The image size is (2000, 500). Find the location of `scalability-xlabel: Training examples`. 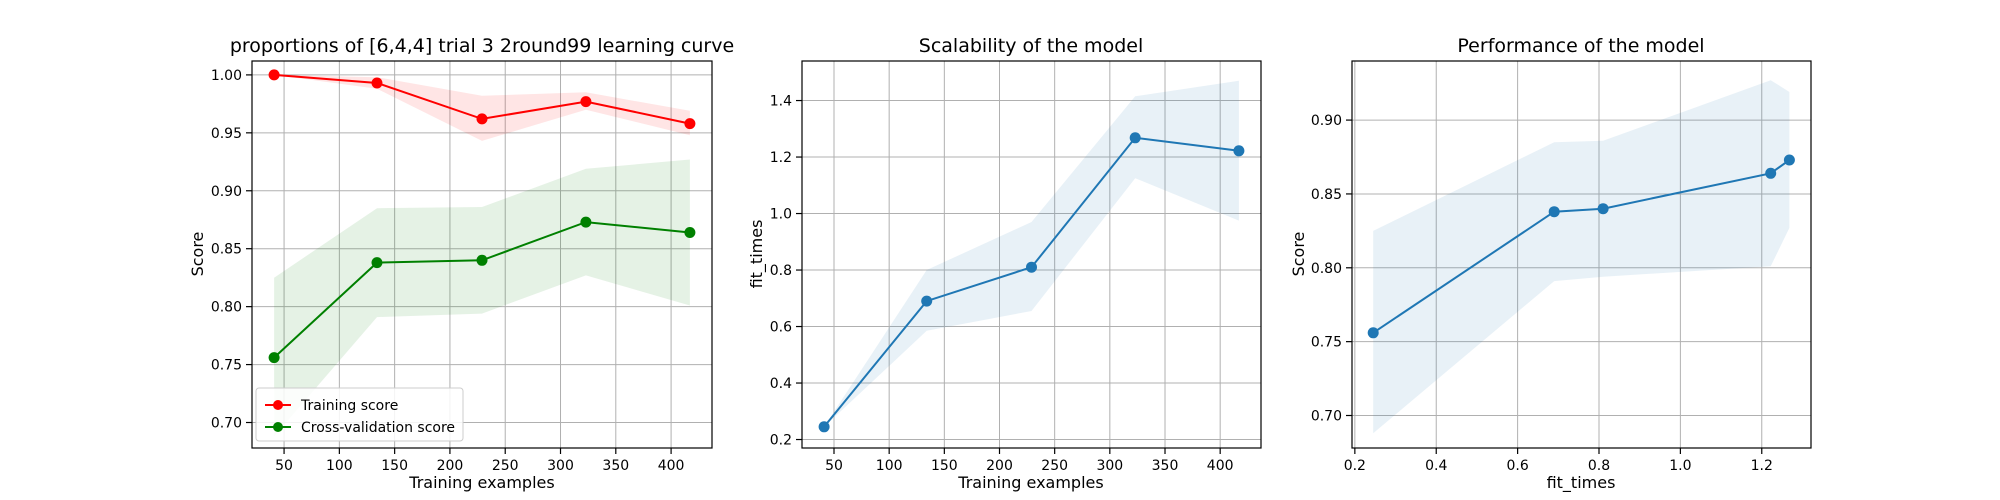

scalability-xlabel: Training examples is located at coordinates (1030, 482).